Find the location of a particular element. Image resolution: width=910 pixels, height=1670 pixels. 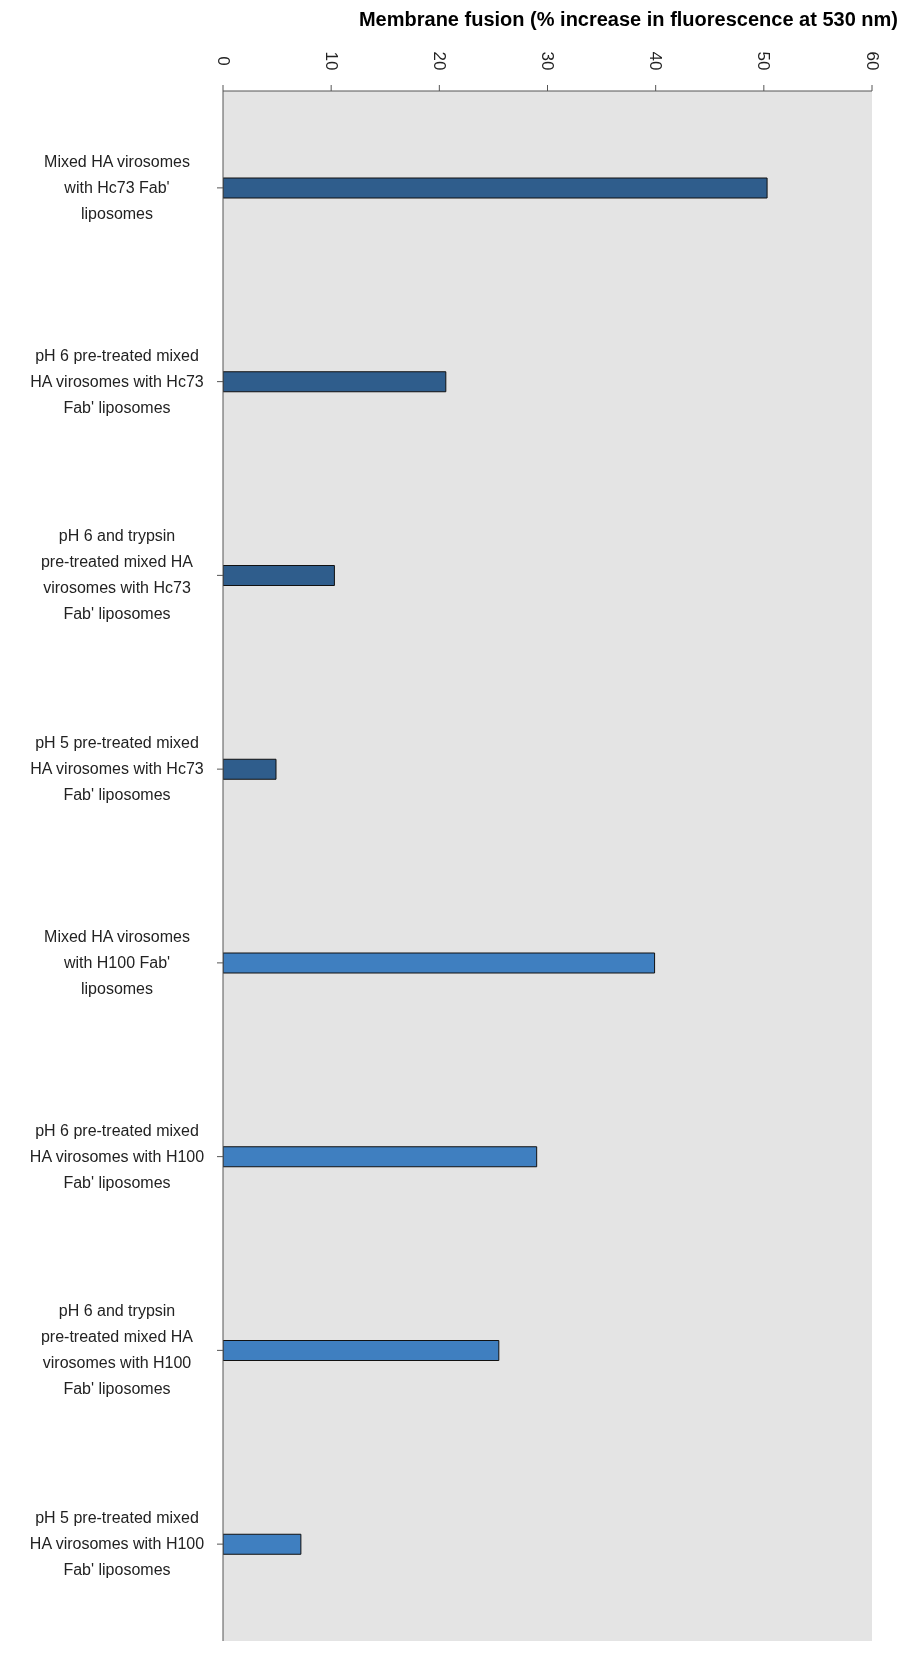

x-axis-title: Membrane fusion (% increase in fluorescence at 530 nm) is located at coordinates (628, 19).